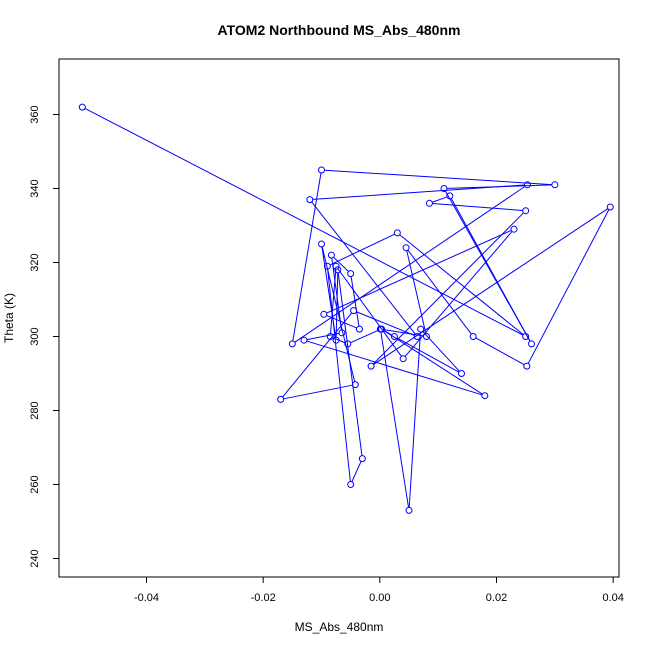 This screenshot has height=650, width=650. Describe the element at coordinates (146, 598) in the screenshot. I see `x-tick-label: -0.04` at that location.